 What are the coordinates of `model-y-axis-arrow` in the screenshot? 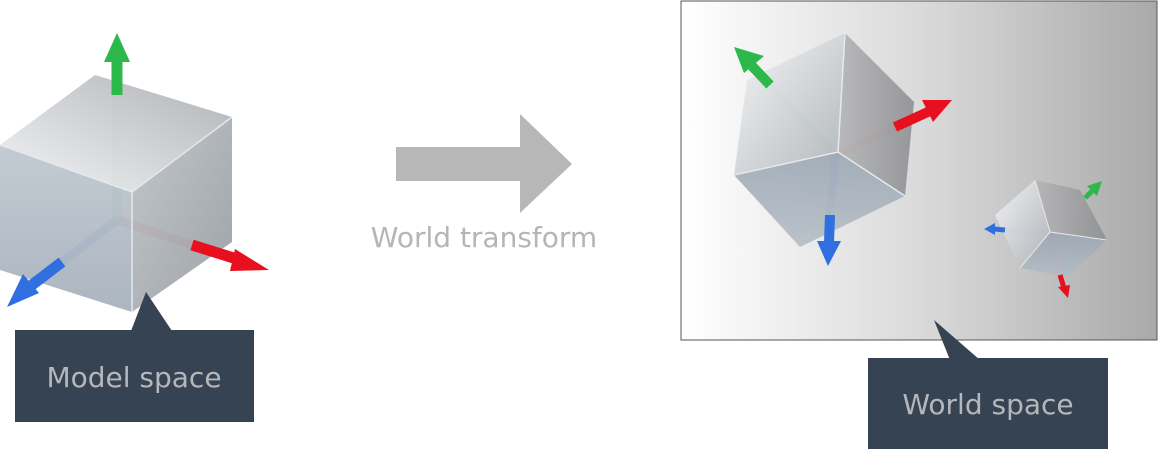 It's located at (117, 64).